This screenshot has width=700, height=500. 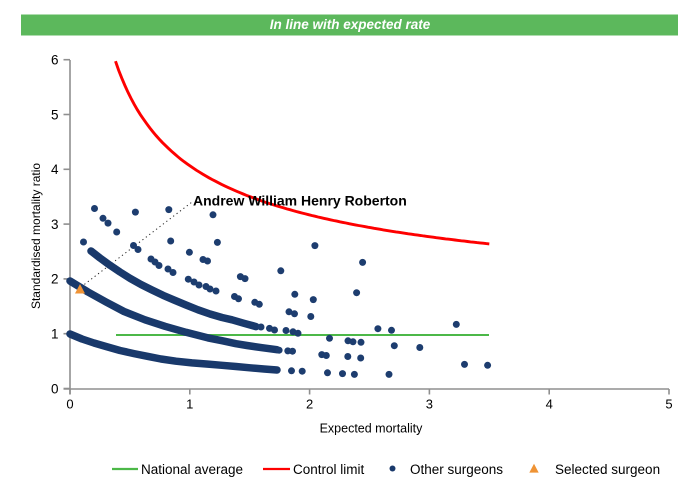 I want to click on svg-text: In line with expected rate, so click(x=350, y=24).